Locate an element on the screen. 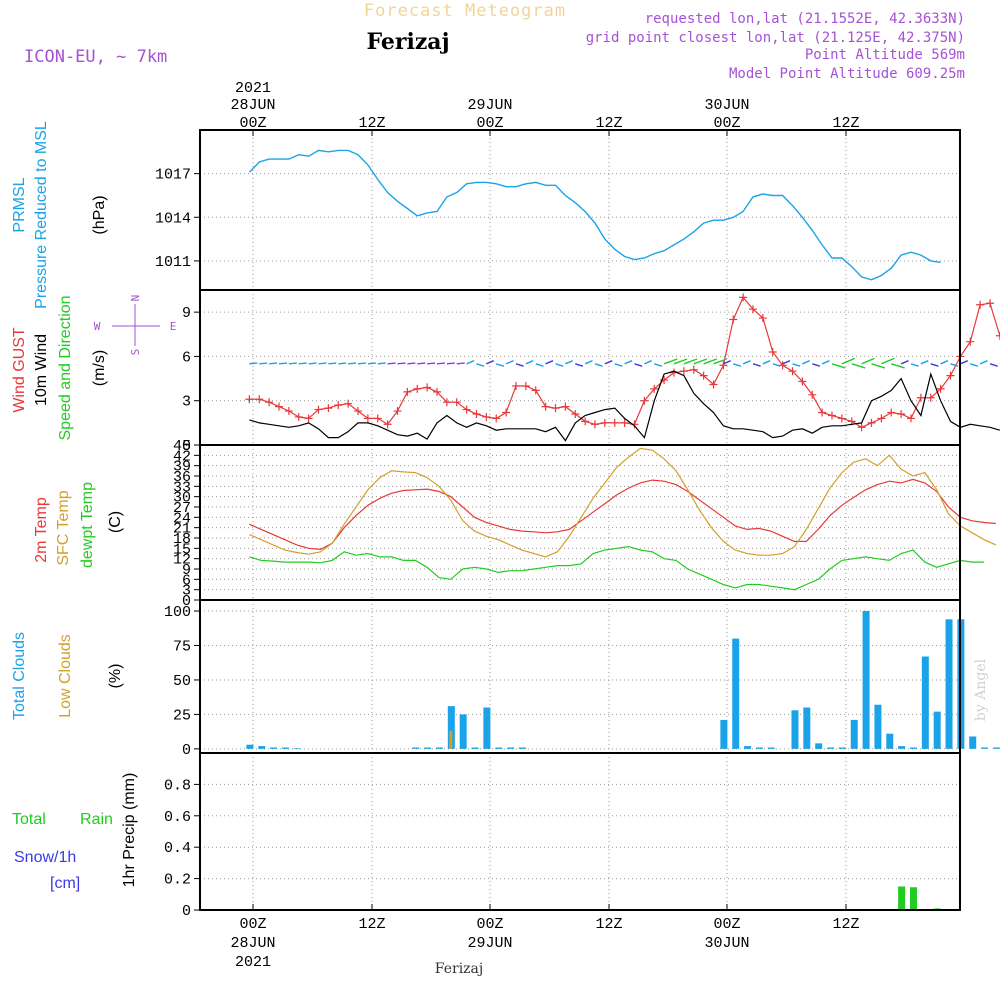 The height and width of the screenshot is (1000, 1000). cloud-label-total: Total Clouds is located at coordinates (19, 676).